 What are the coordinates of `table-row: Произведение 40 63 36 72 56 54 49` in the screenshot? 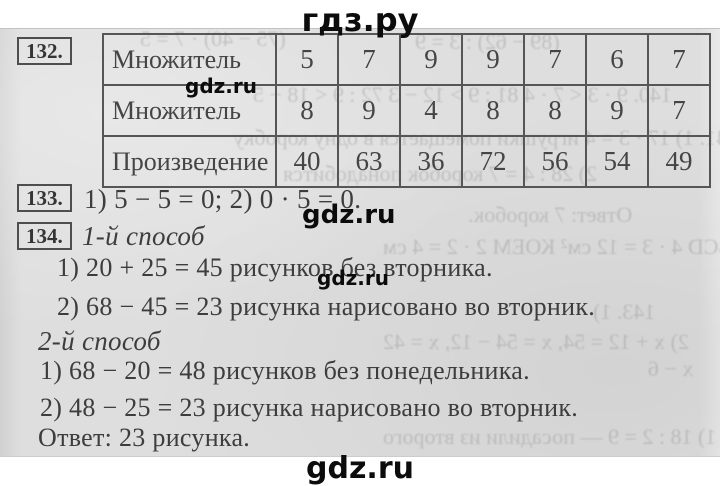 It's located at (406, 161).